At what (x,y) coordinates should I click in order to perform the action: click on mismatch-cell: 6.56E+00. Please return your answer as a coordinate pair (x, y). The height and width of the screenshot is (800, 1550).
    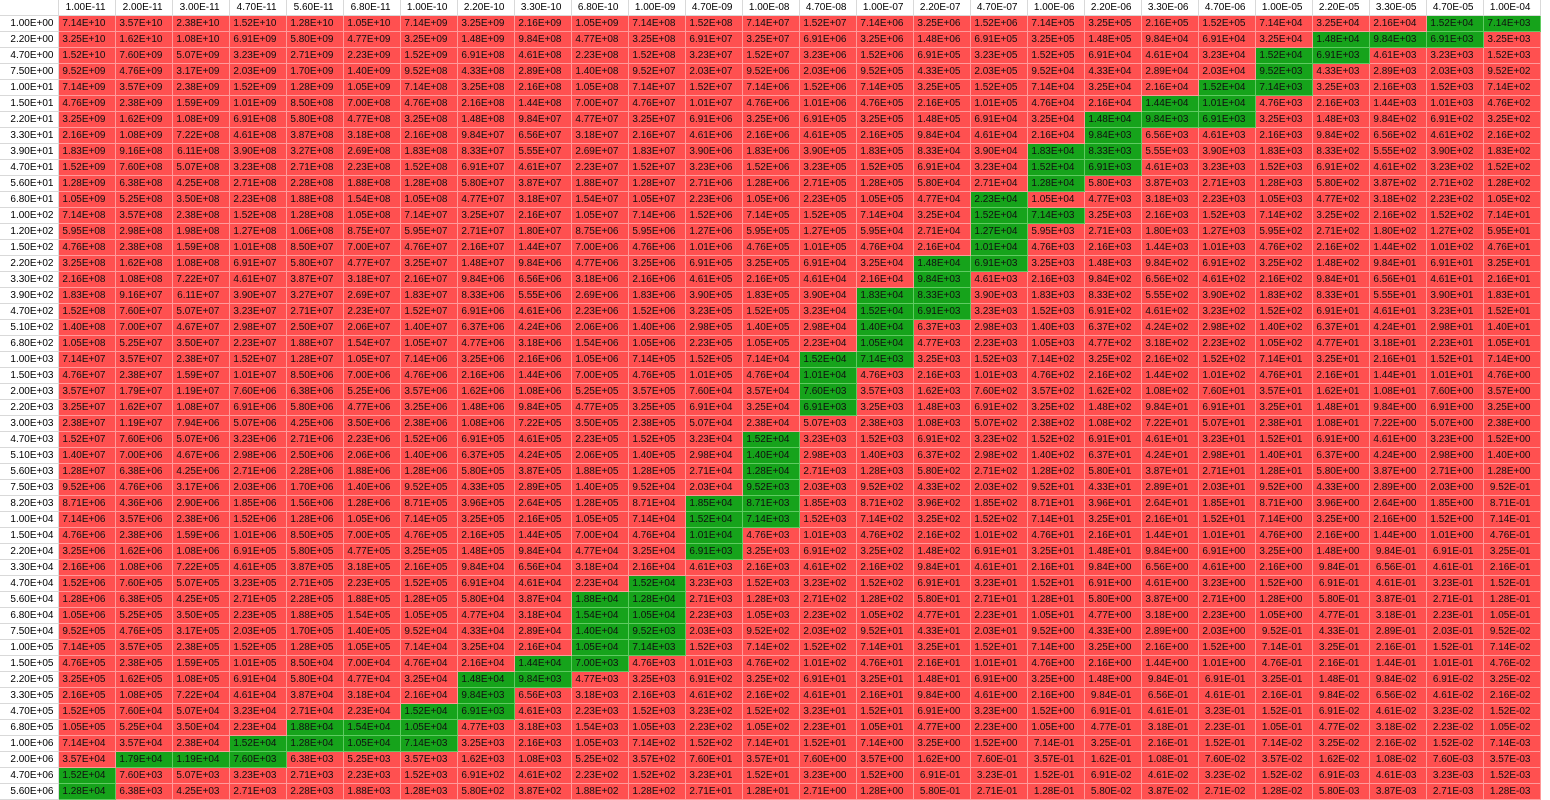
    Looking at the image, I should click on (1170, 567).